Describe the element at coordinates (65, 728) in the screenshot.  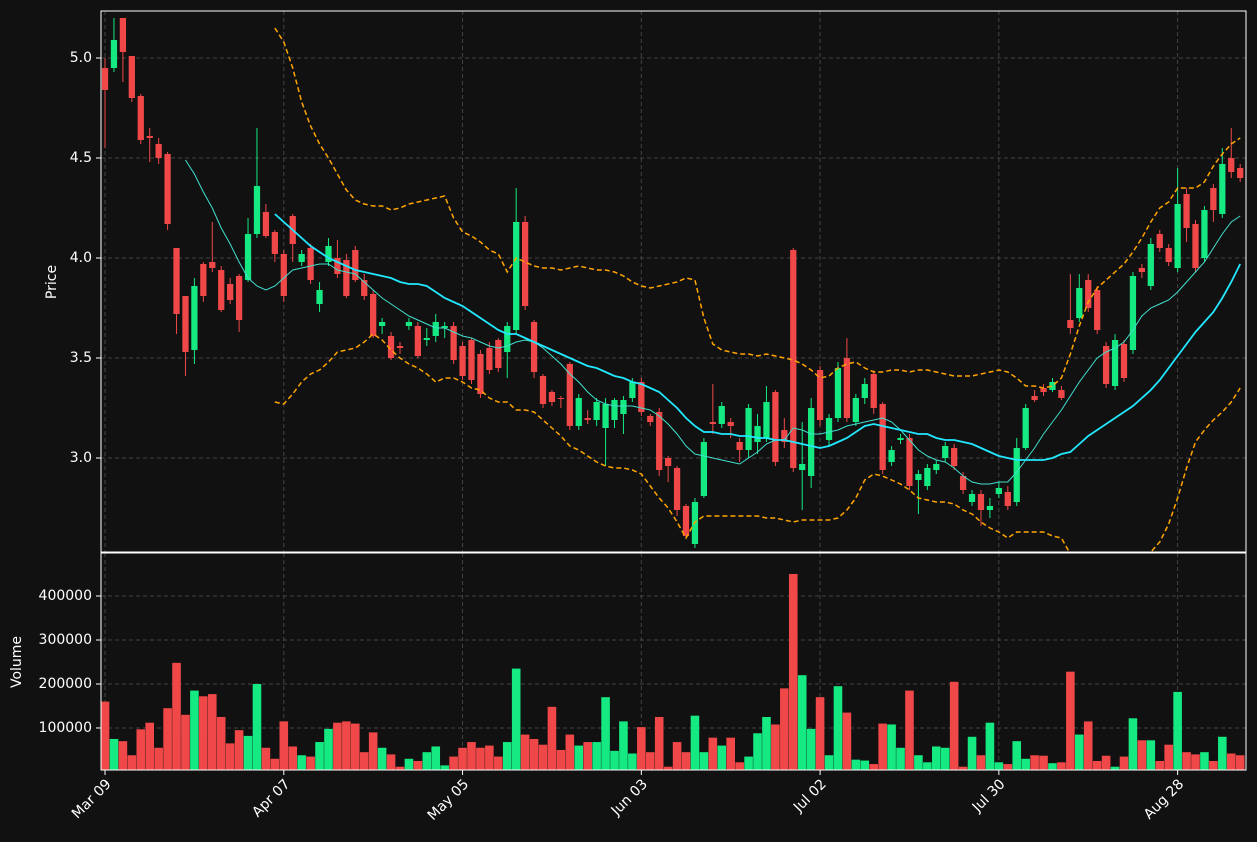
I see `y-tick-label: 100000` at that location.